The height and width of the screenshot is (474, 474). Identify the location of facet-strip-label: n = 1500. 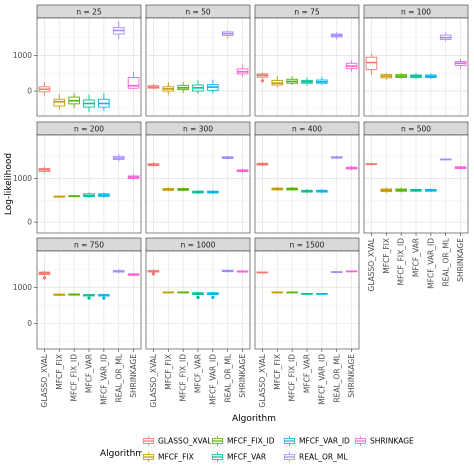
(307, 245).